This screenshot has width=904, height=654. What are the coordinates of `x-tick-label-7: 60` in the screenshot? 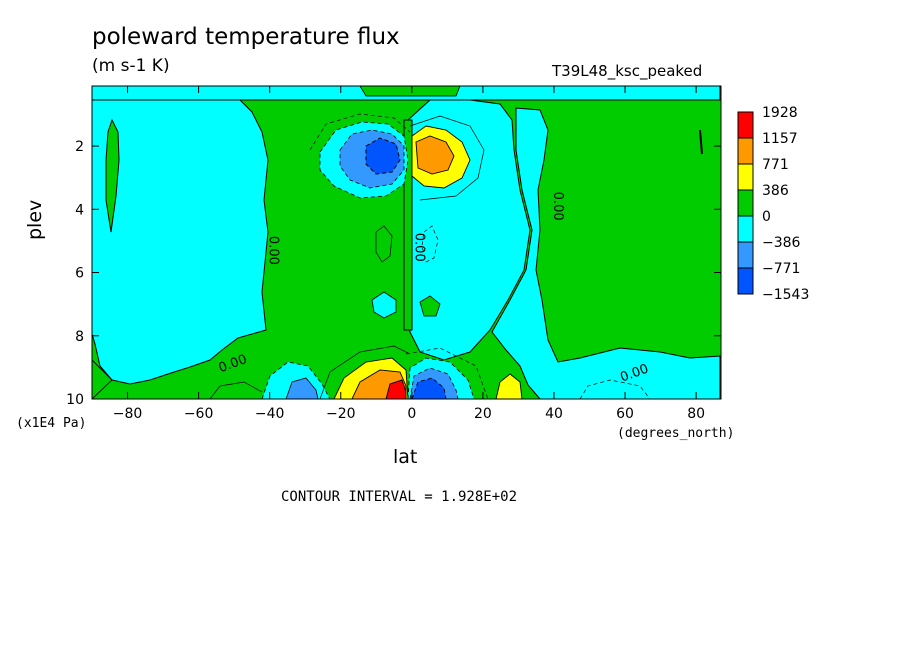 It's located at (625, 414).